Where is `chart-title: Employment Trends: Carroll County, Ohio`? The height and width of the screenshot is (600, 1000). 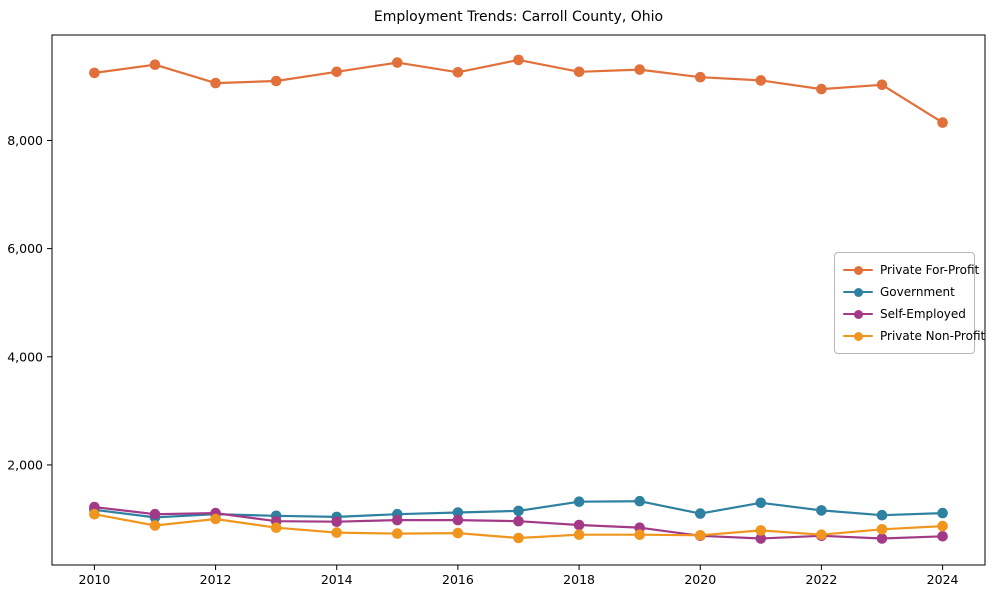
chart-title: Employment Trends: Carroll County, Ohio is located at coordinates (518, 17).